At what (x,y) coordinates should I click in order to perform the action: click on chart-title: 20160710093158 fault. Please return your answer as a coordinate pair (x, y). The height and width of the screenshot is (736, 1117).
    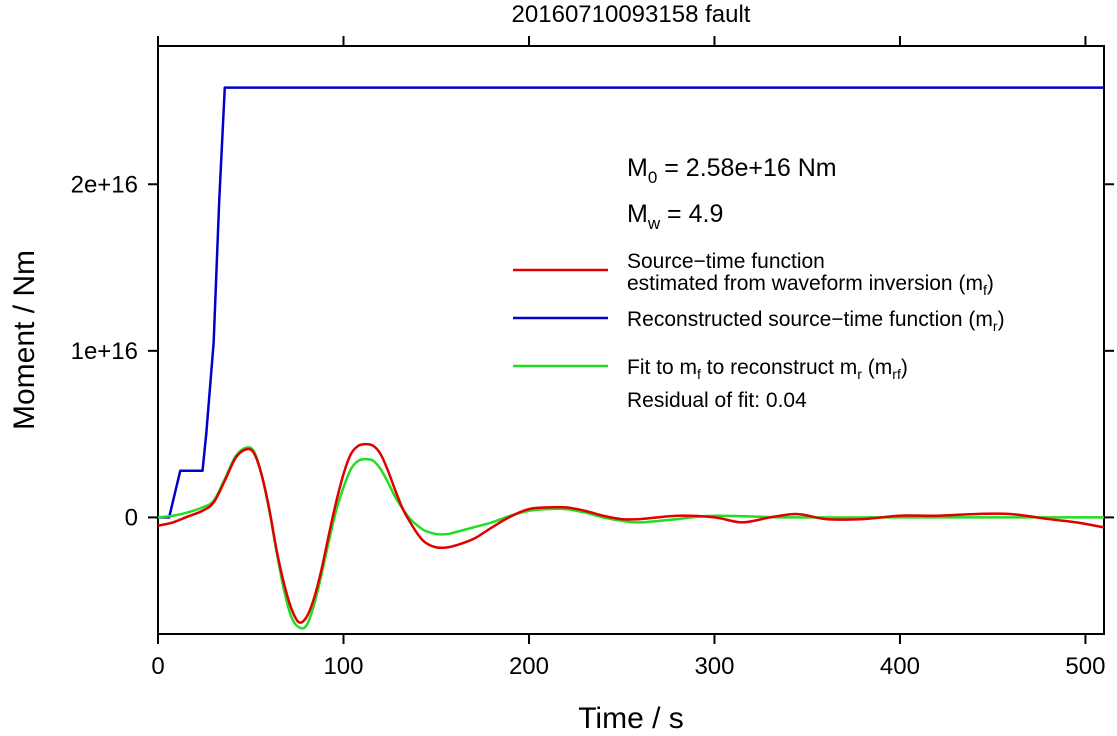
    Looking at the image, I should click on (631, 14).